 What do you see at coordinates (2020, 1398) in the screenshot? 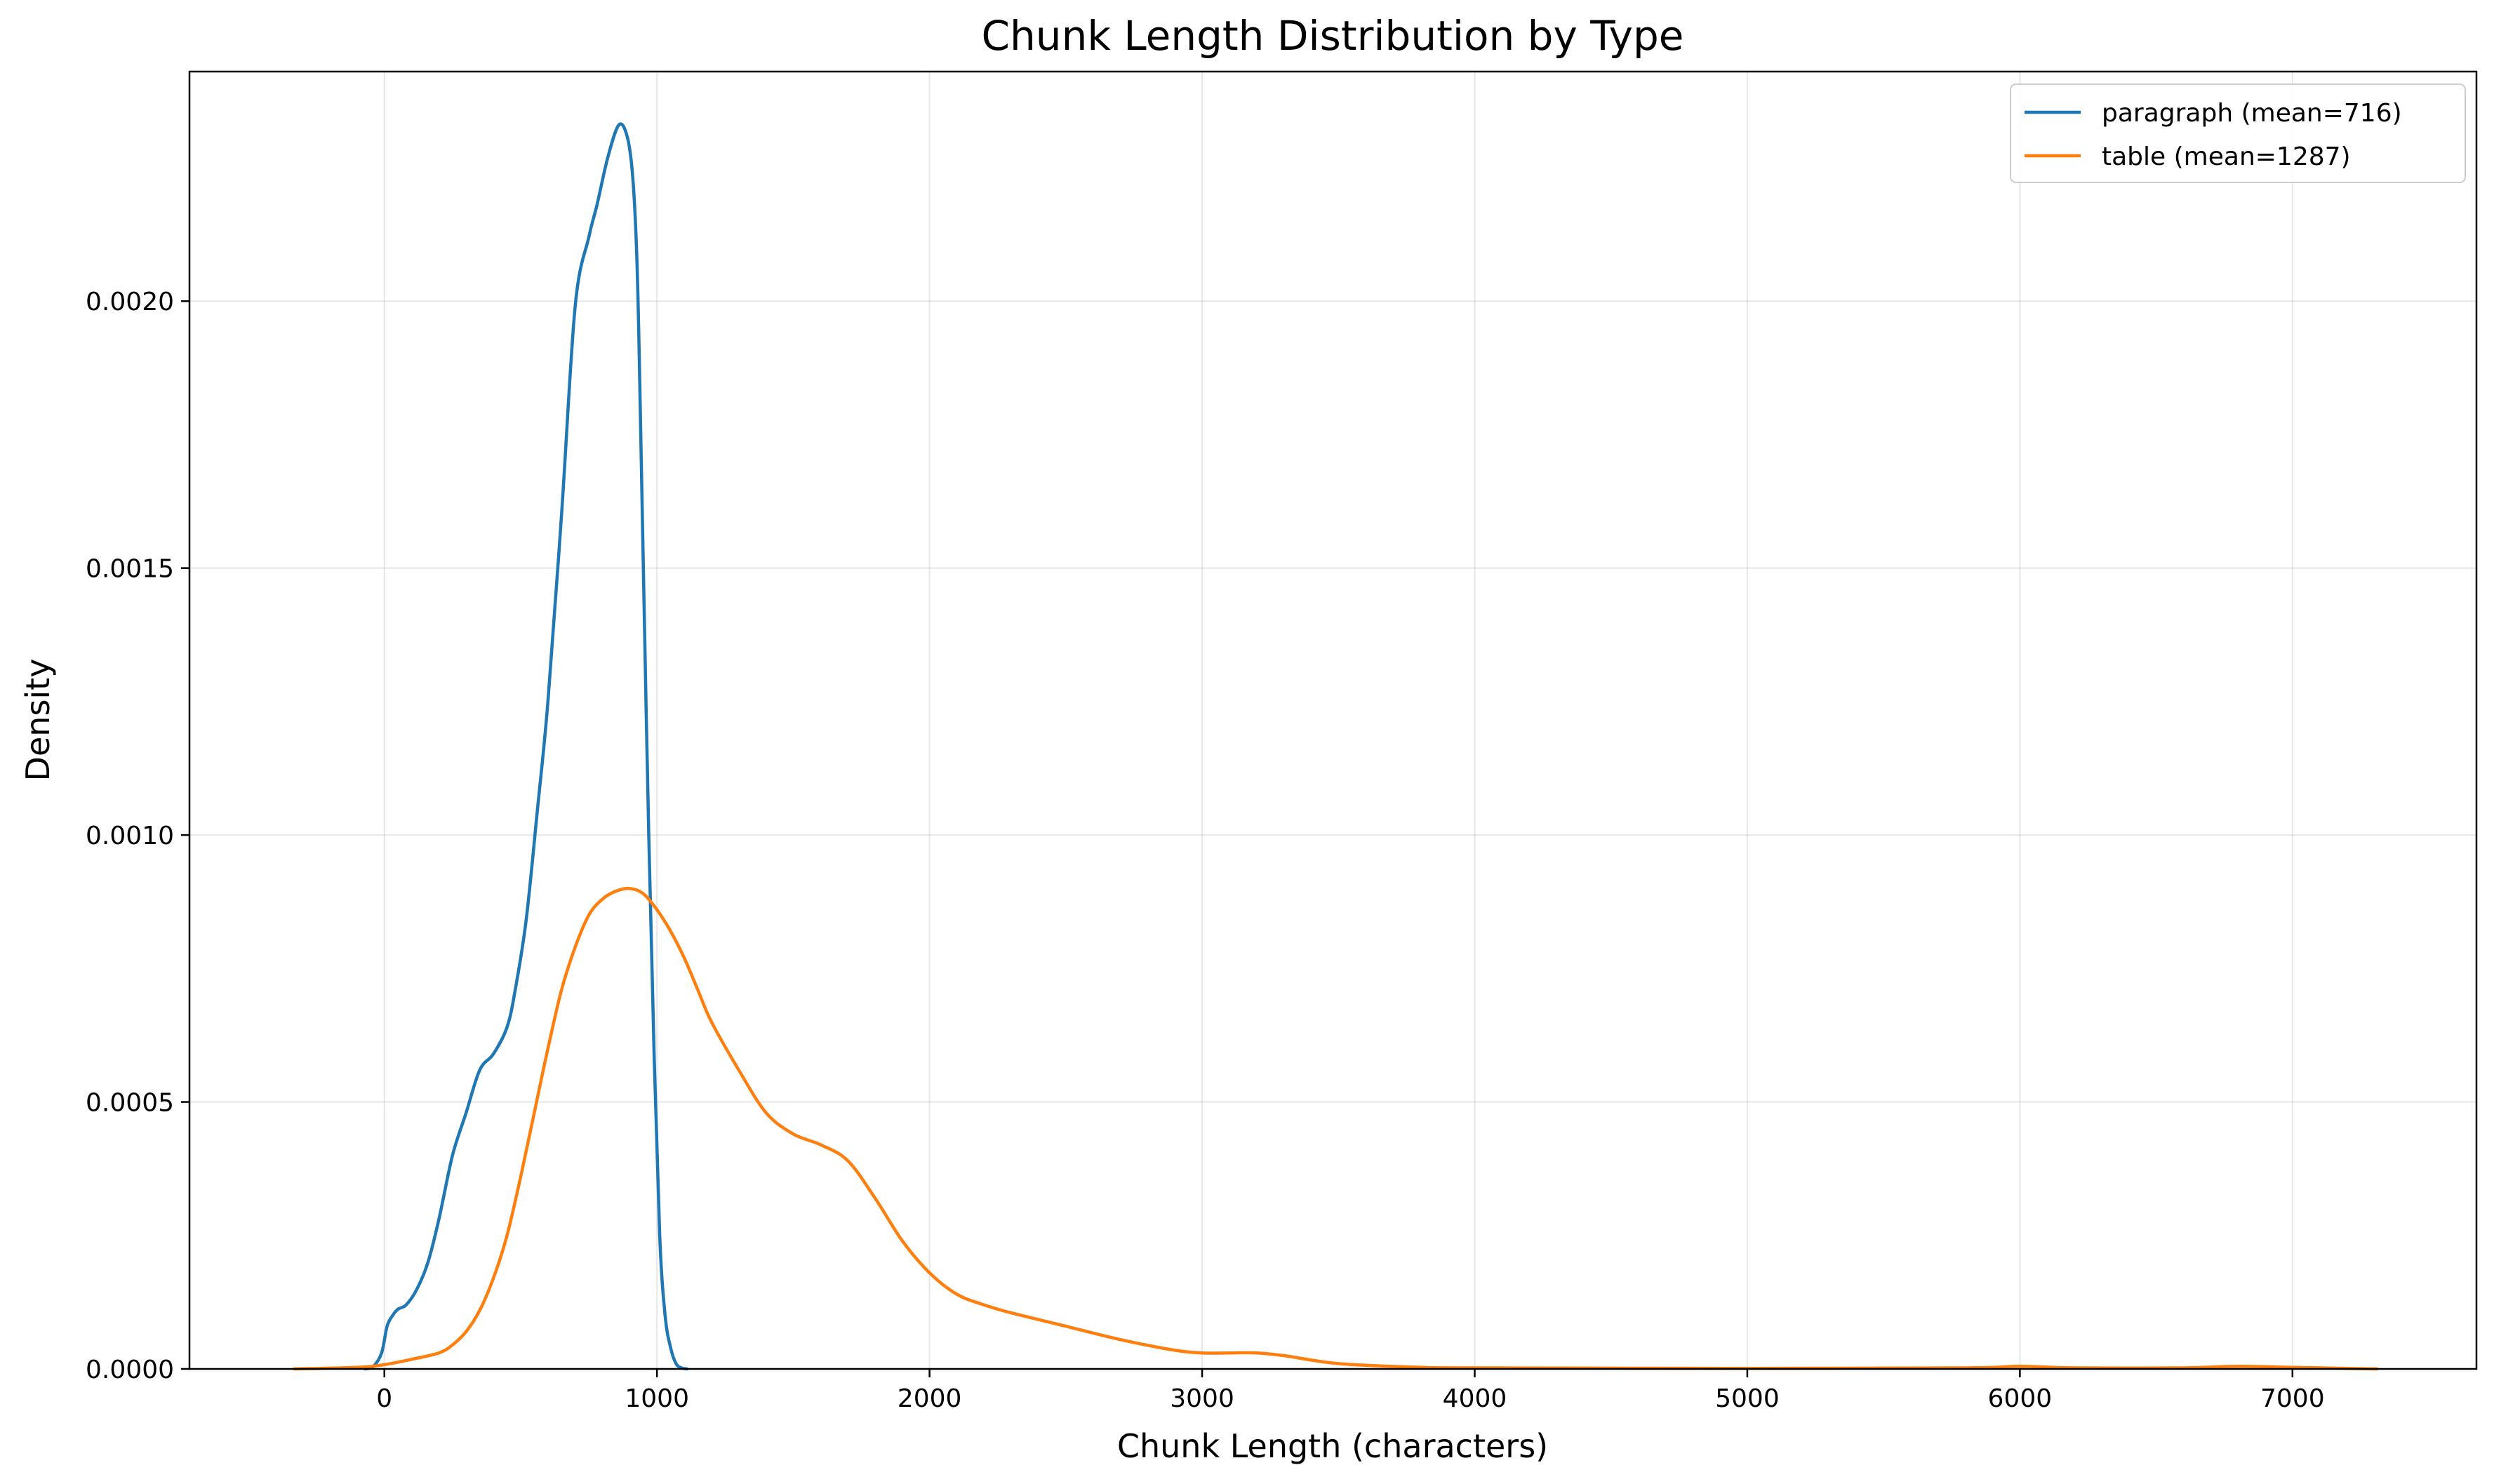
I see `x-tick-label: 6000` at bounding box center [2020, 1398].